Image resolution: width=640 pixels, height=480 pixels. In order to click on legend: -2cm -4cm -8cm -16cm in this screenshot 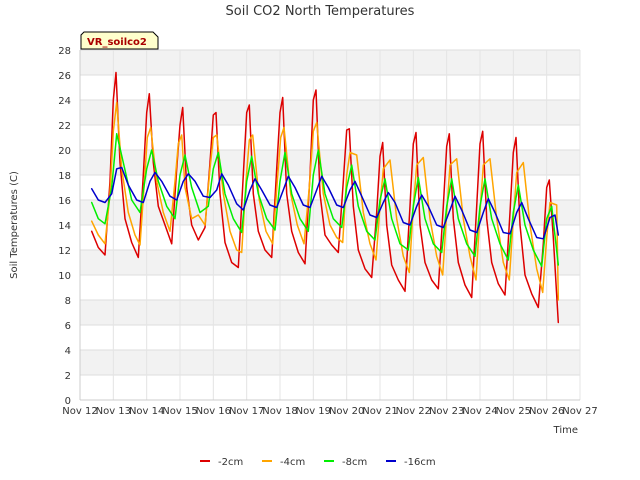, I will do `click(318, 462)`.